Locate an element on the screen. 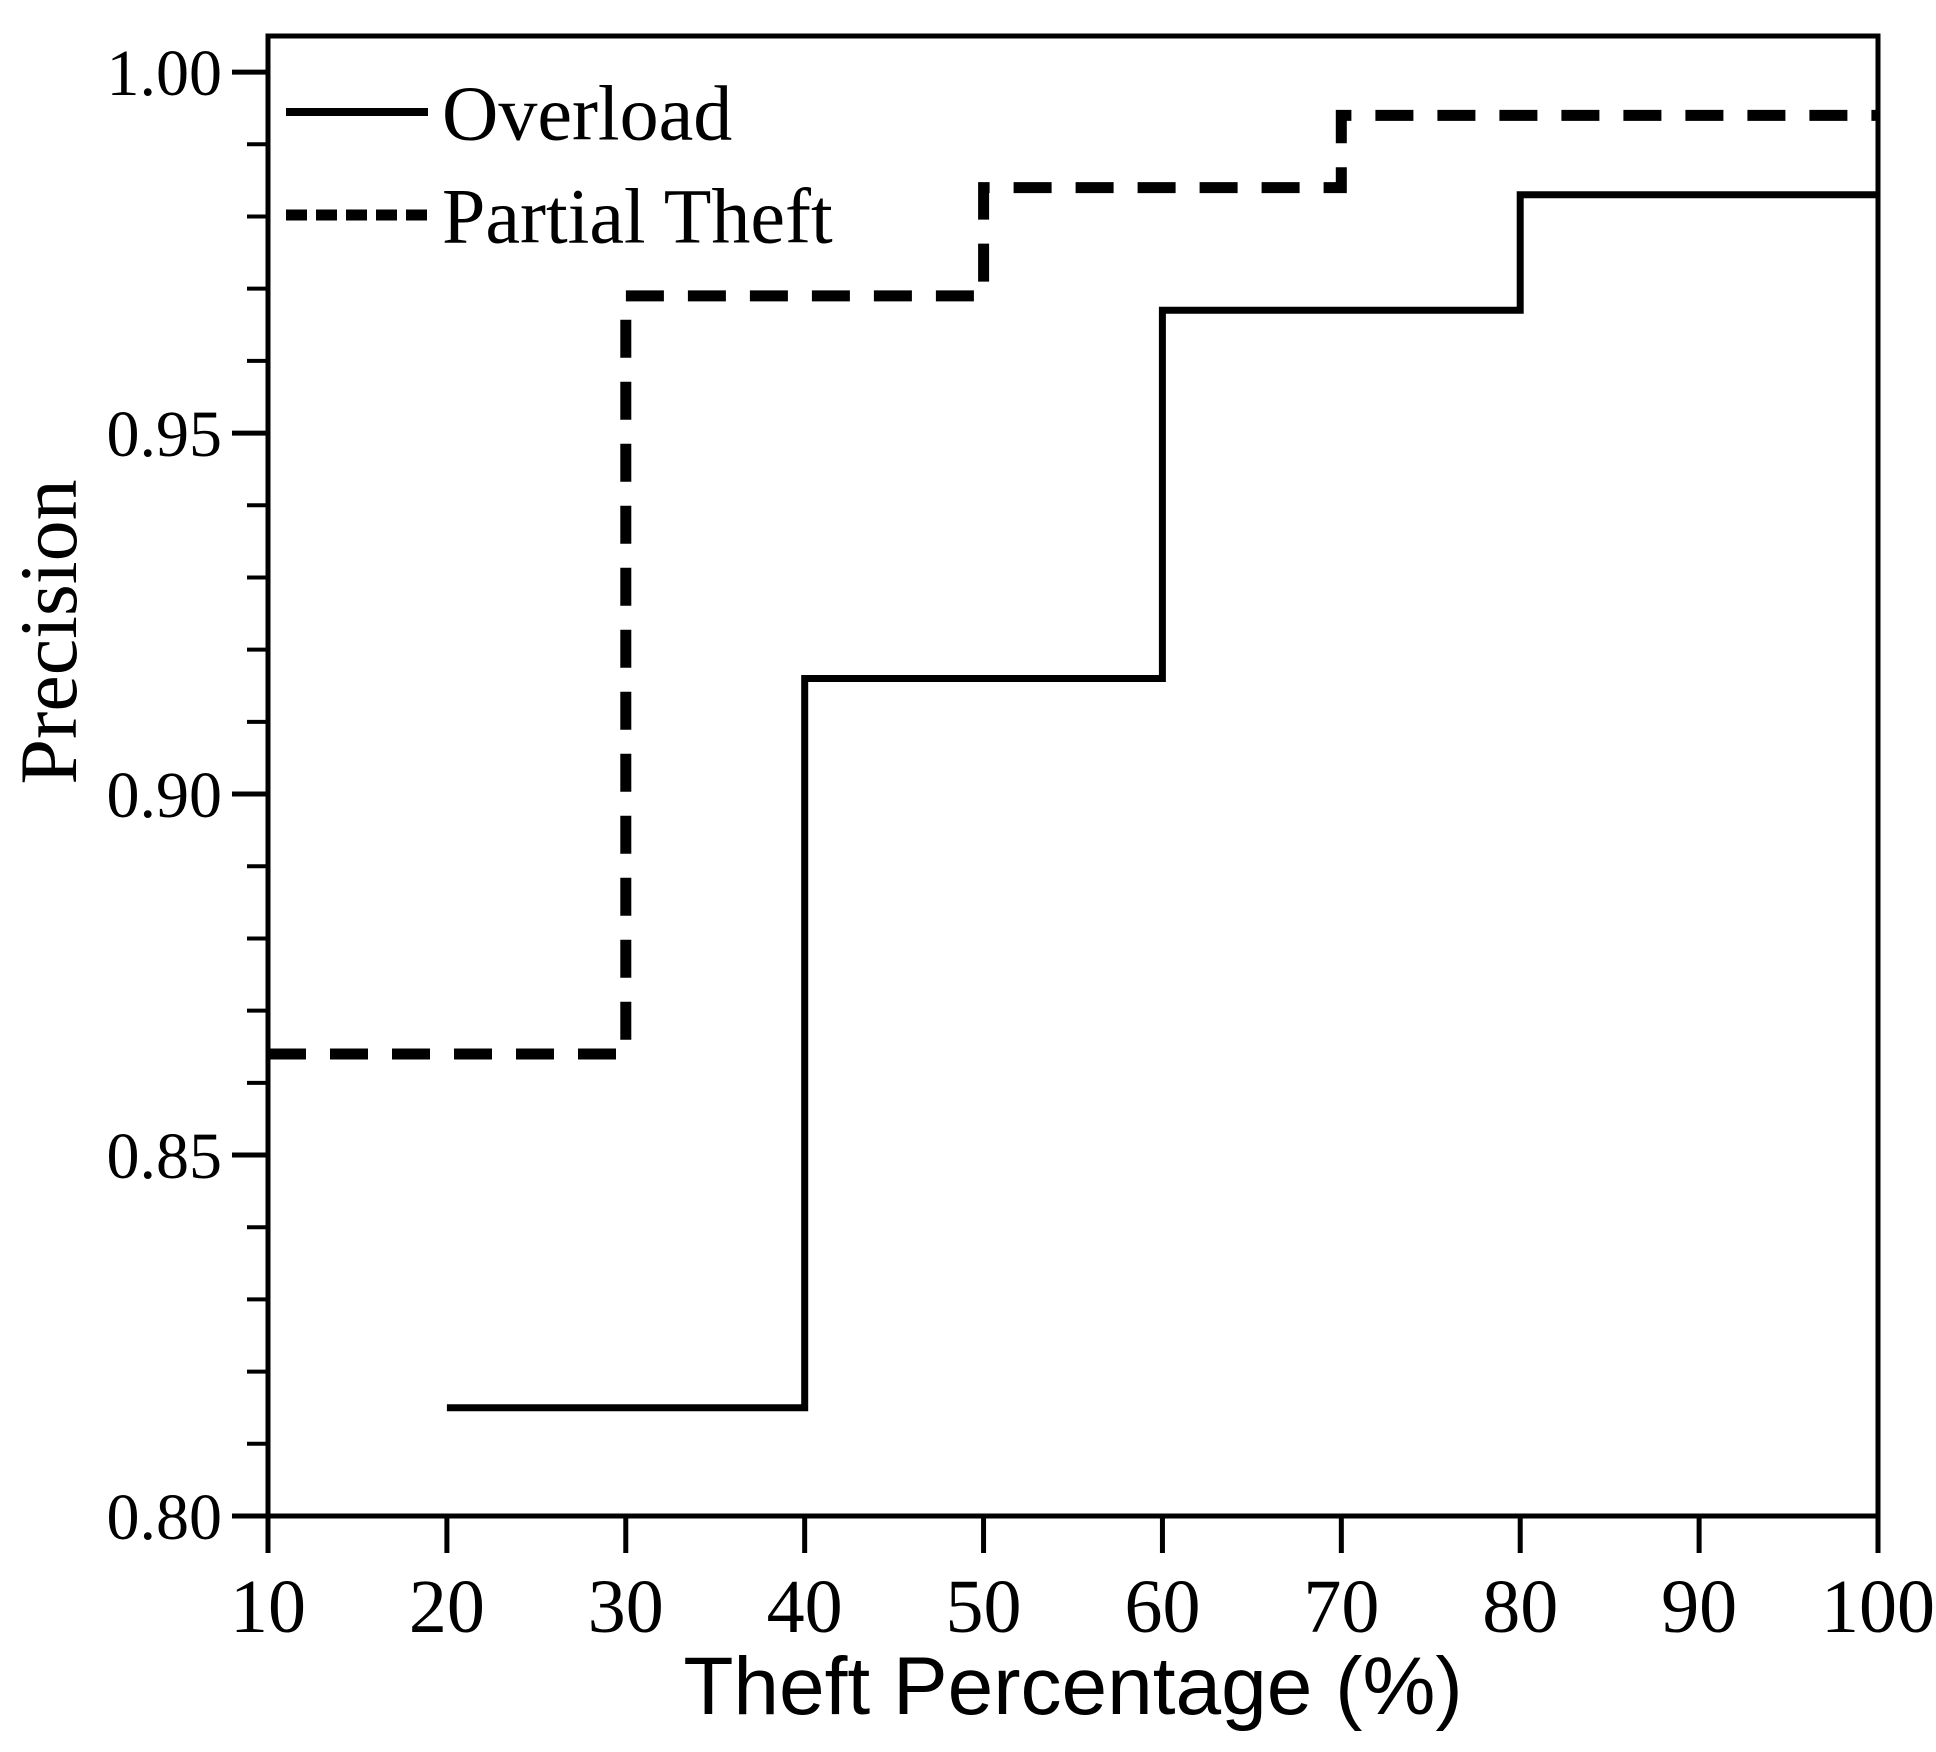 The image size is (1936, 1752). x-tick-label: 60 is located at coordinates (1162, 1607).